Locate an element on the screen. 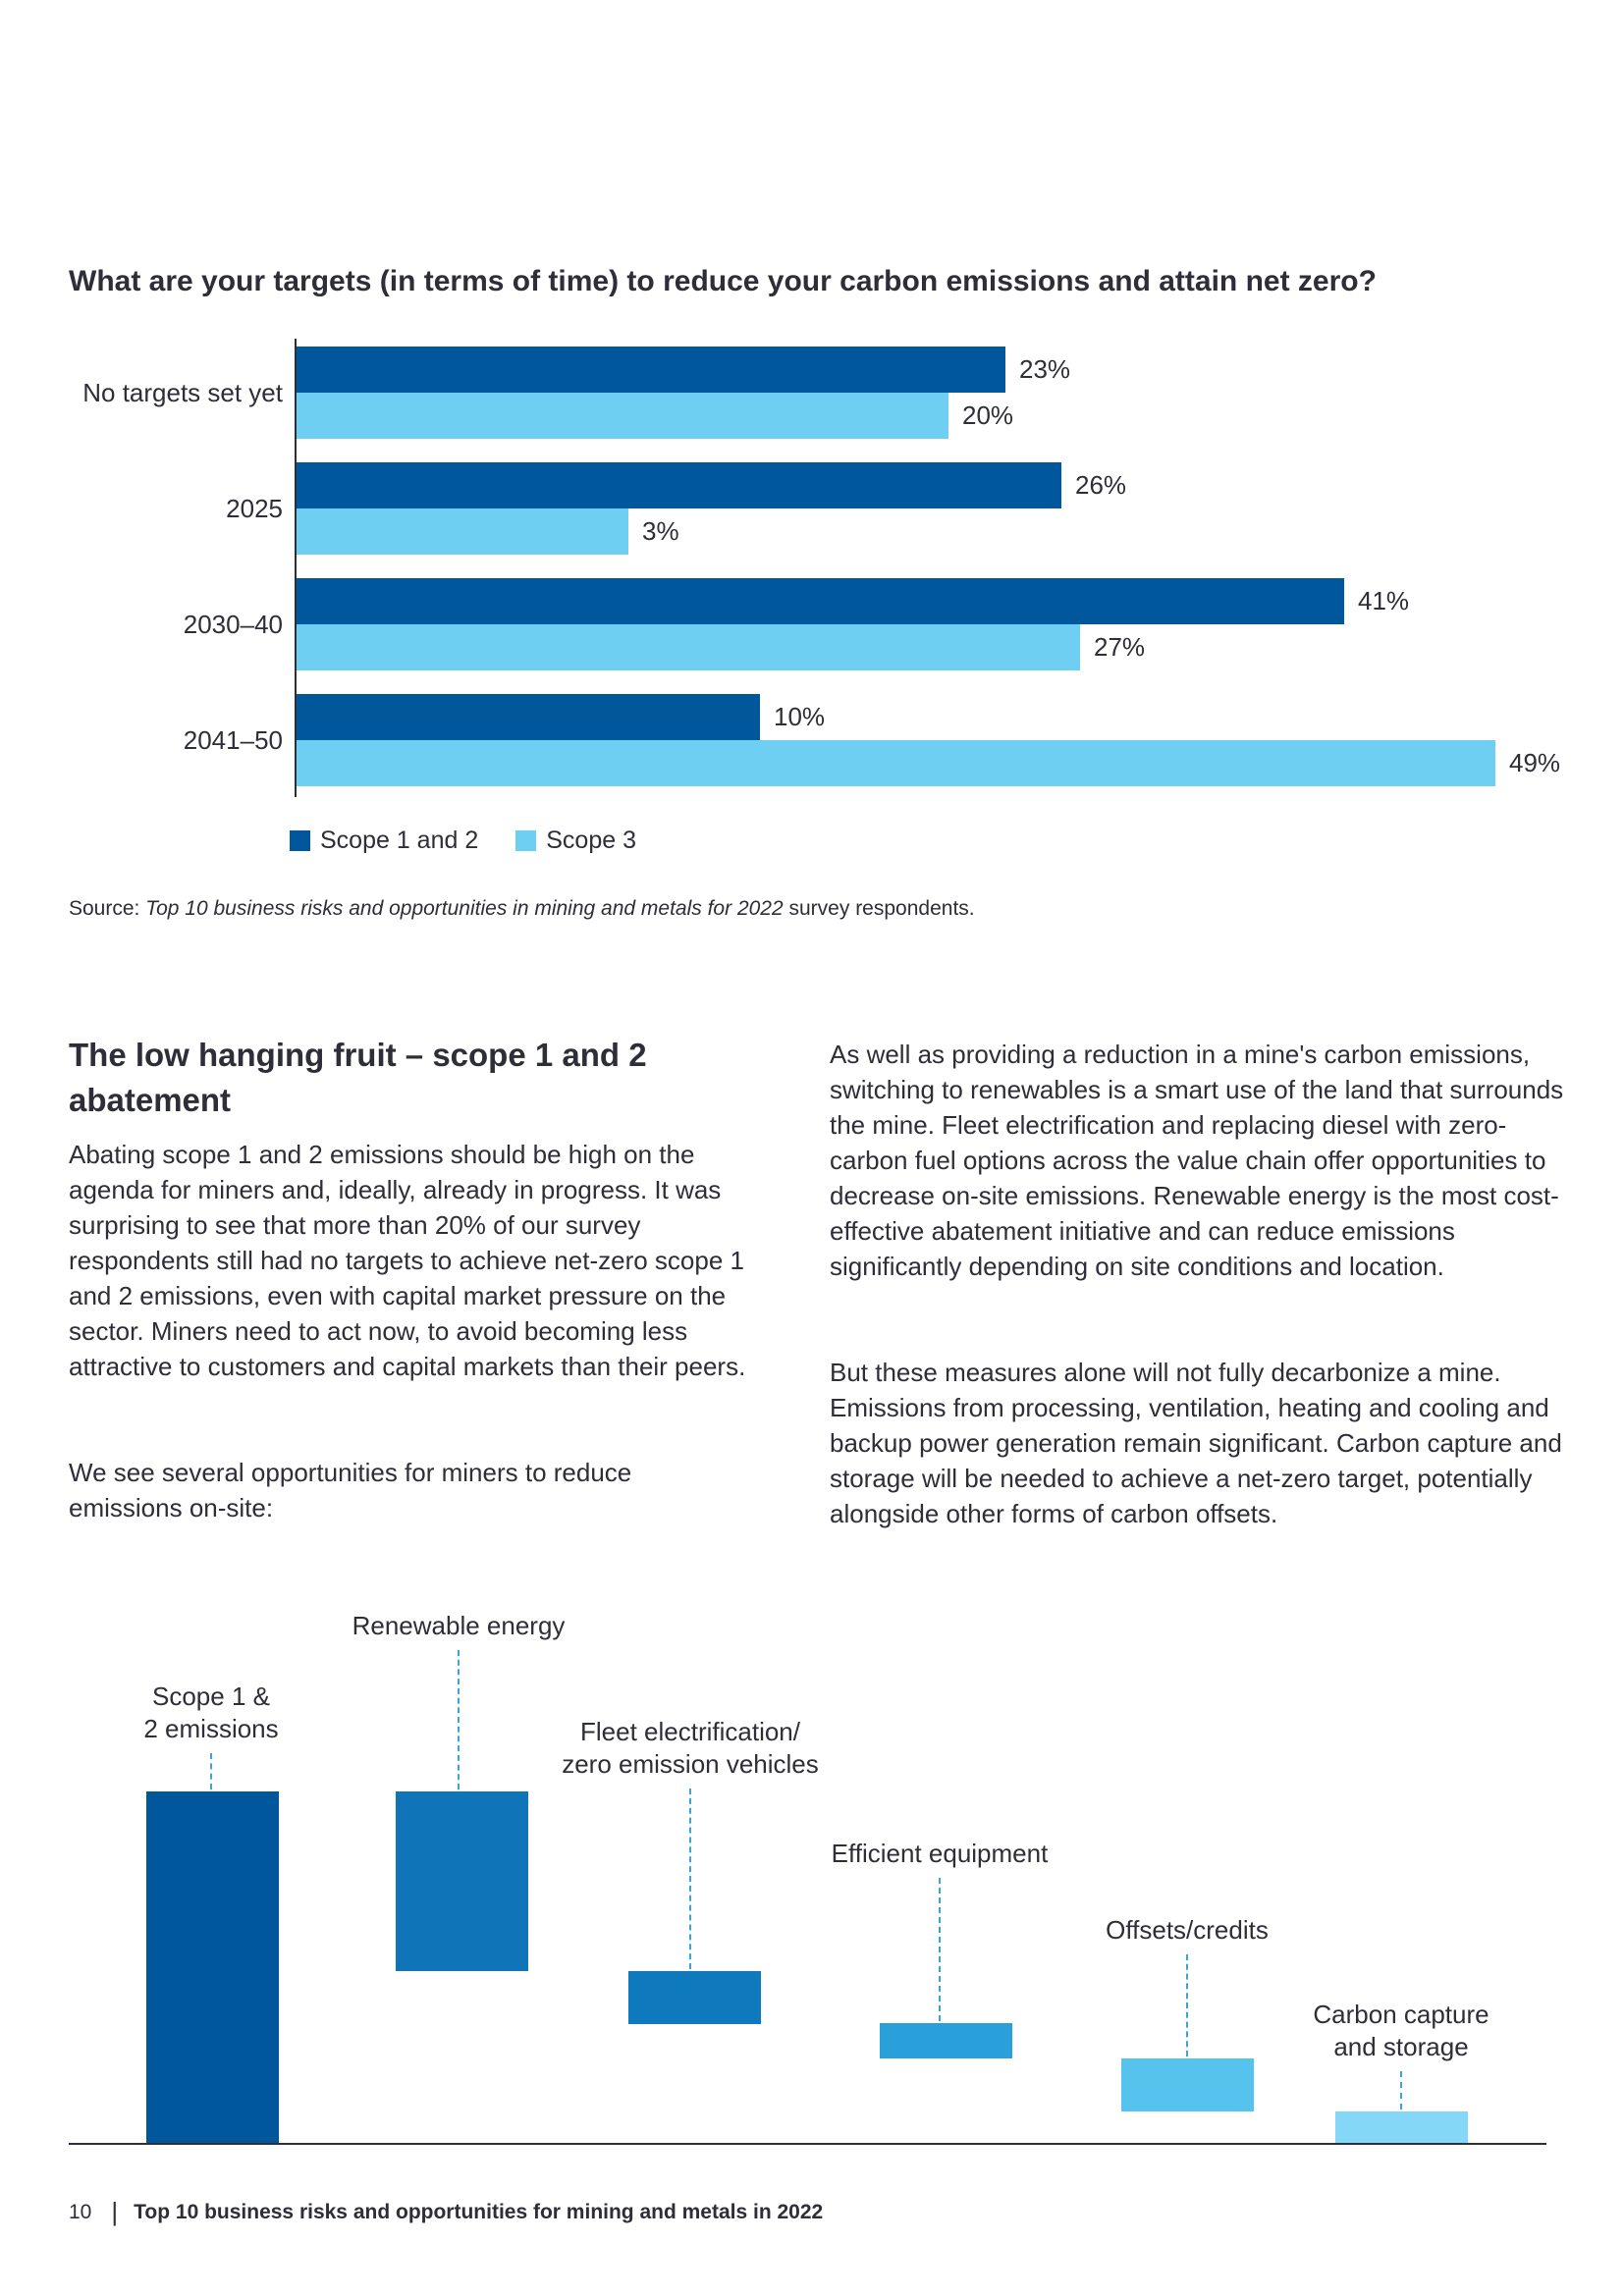  waterfall-step-label-line: zero emission vehicles is located at coordinates (690, 1764).